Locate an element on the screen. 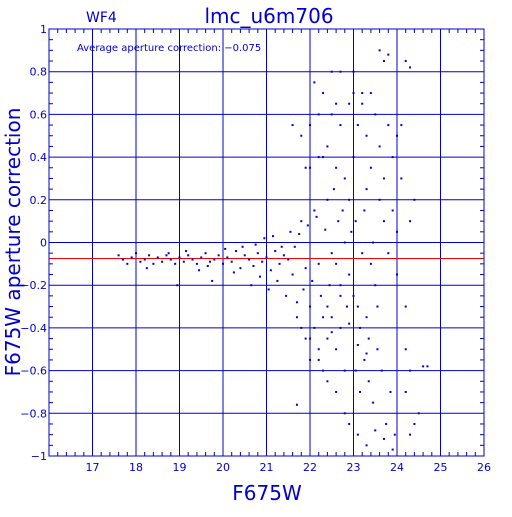  x-tick-label: 26 is located at coordinates (484, 467).